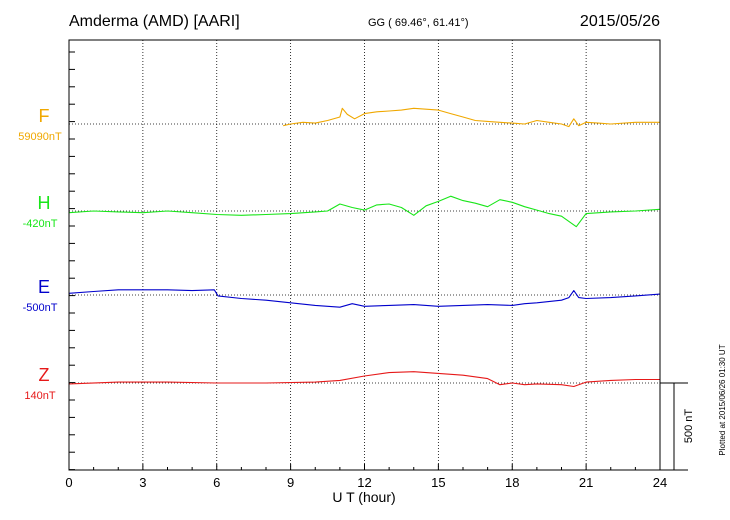 The height and width of the screenshot is (520, 730). I want to click on x-axis: 0 3 6 9 12 15 18 21 24, so click(366, 477).